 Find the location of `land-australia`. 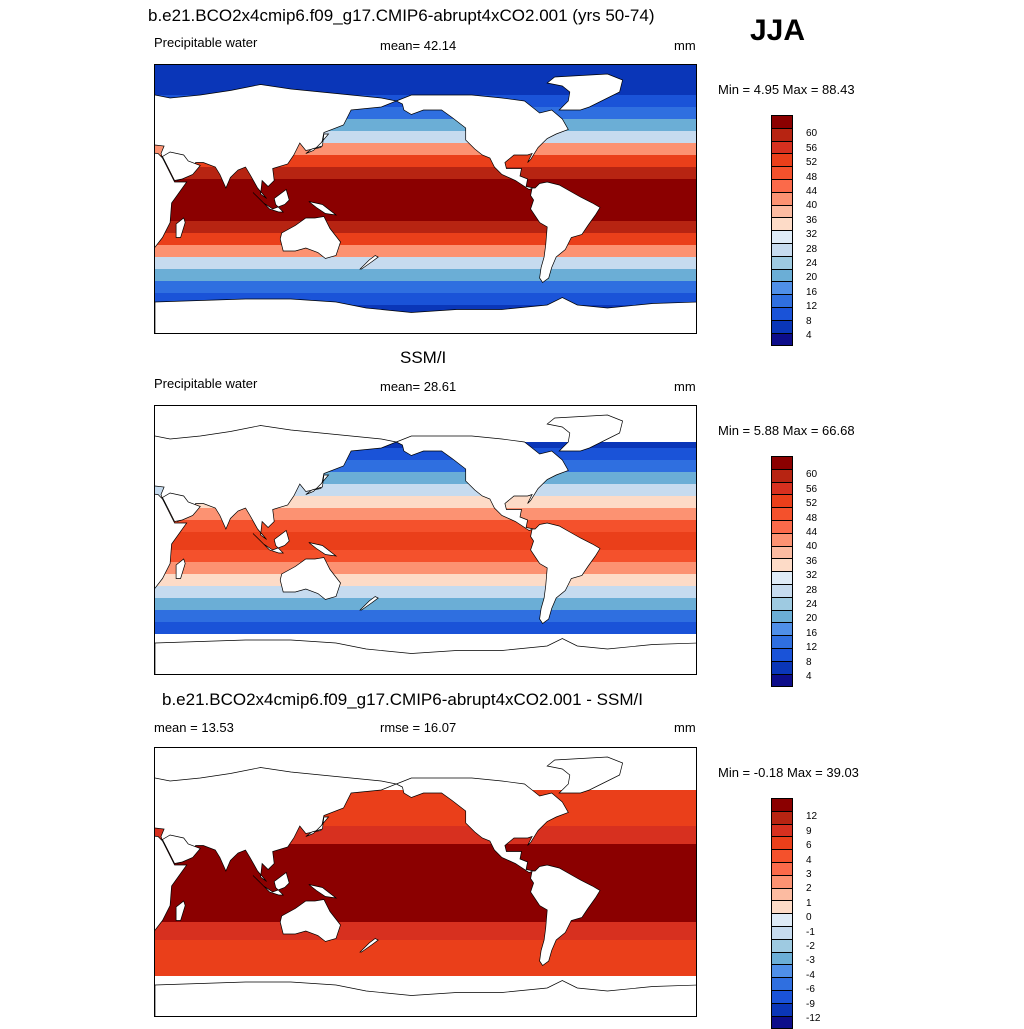

land-australia is located at coordinates (310, 578).